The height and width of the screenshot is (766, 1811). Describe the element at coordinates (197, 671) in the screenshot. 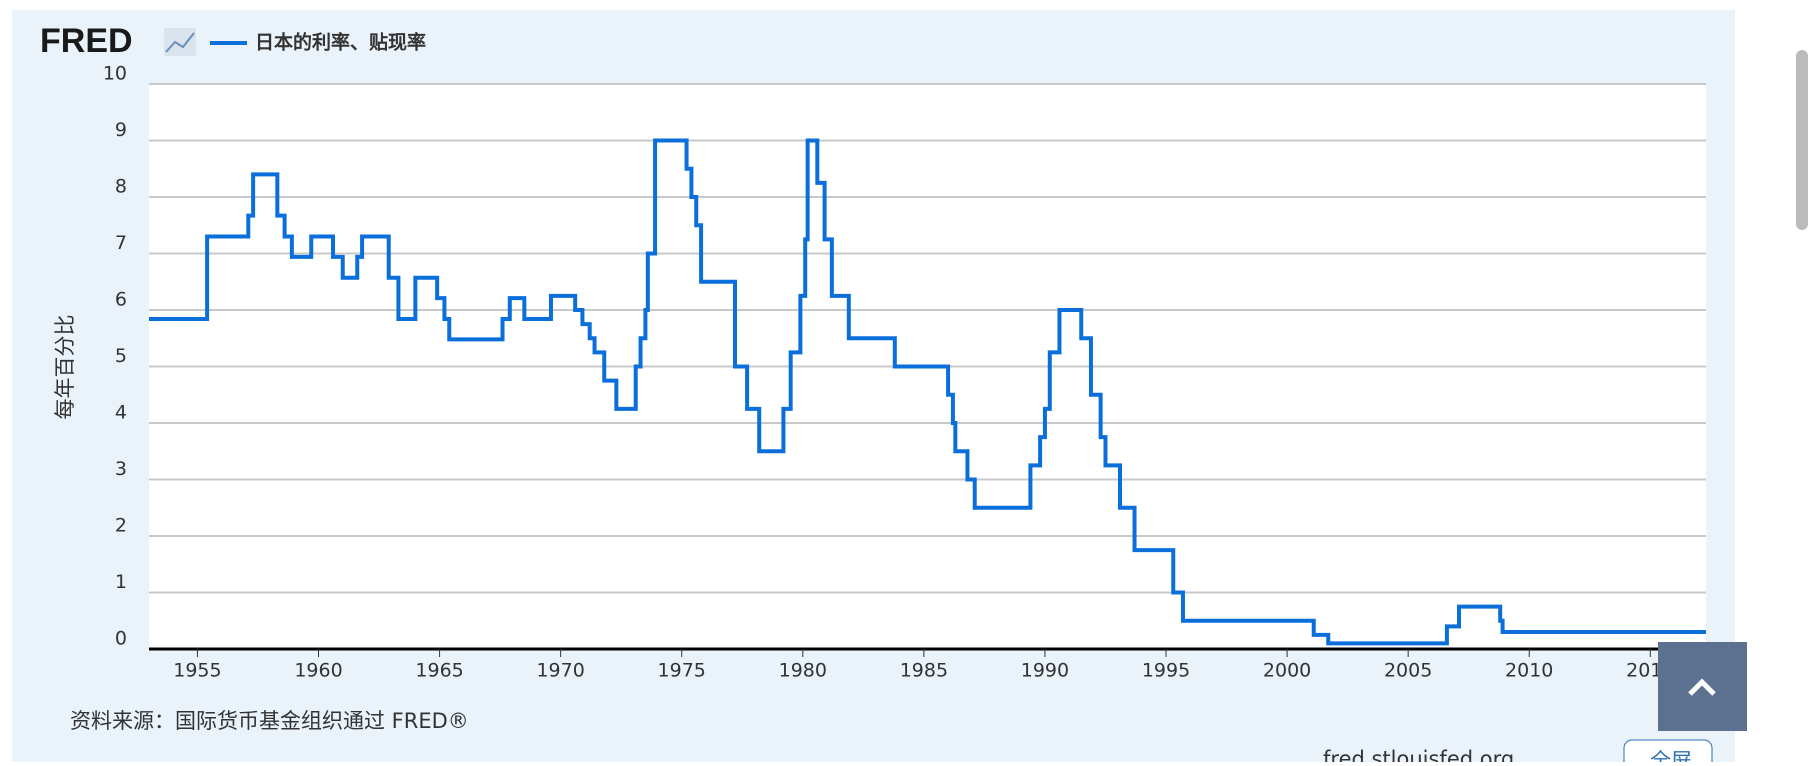

I see `x-tick-label: 1955` at that location.